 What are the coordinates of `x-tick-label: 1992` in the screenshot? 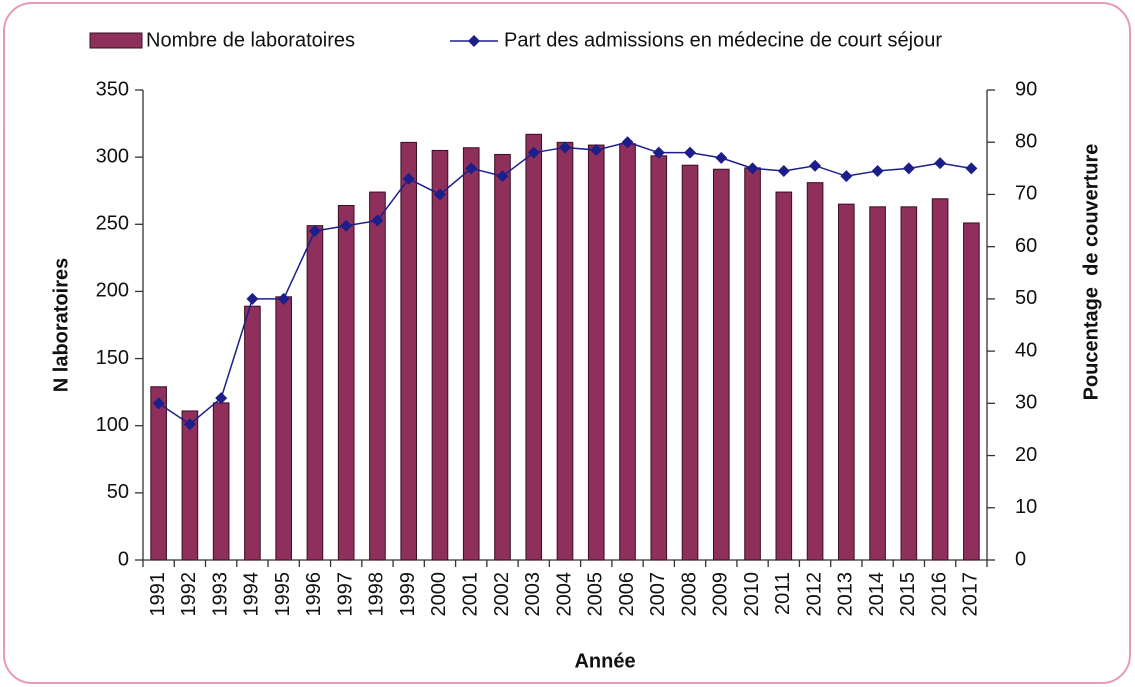 It's located at (189, 594).